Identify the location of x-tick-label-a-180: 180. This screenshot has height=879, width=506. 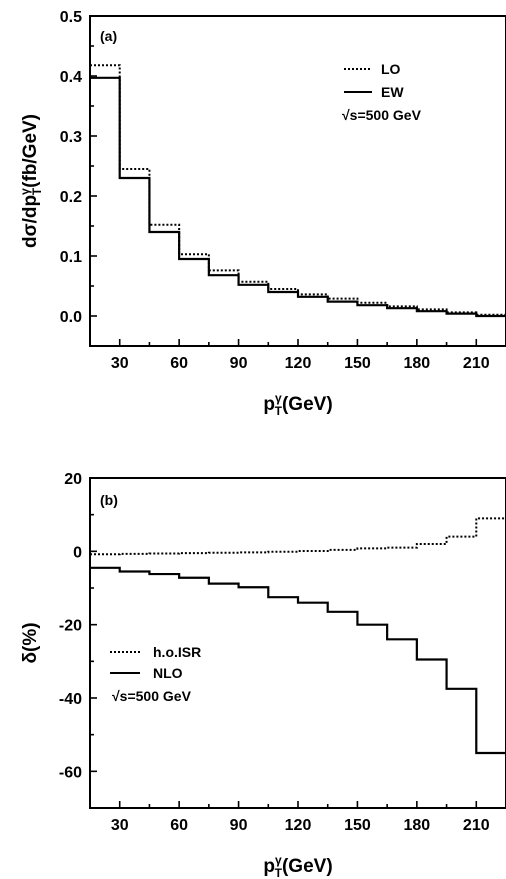
(417, 363).